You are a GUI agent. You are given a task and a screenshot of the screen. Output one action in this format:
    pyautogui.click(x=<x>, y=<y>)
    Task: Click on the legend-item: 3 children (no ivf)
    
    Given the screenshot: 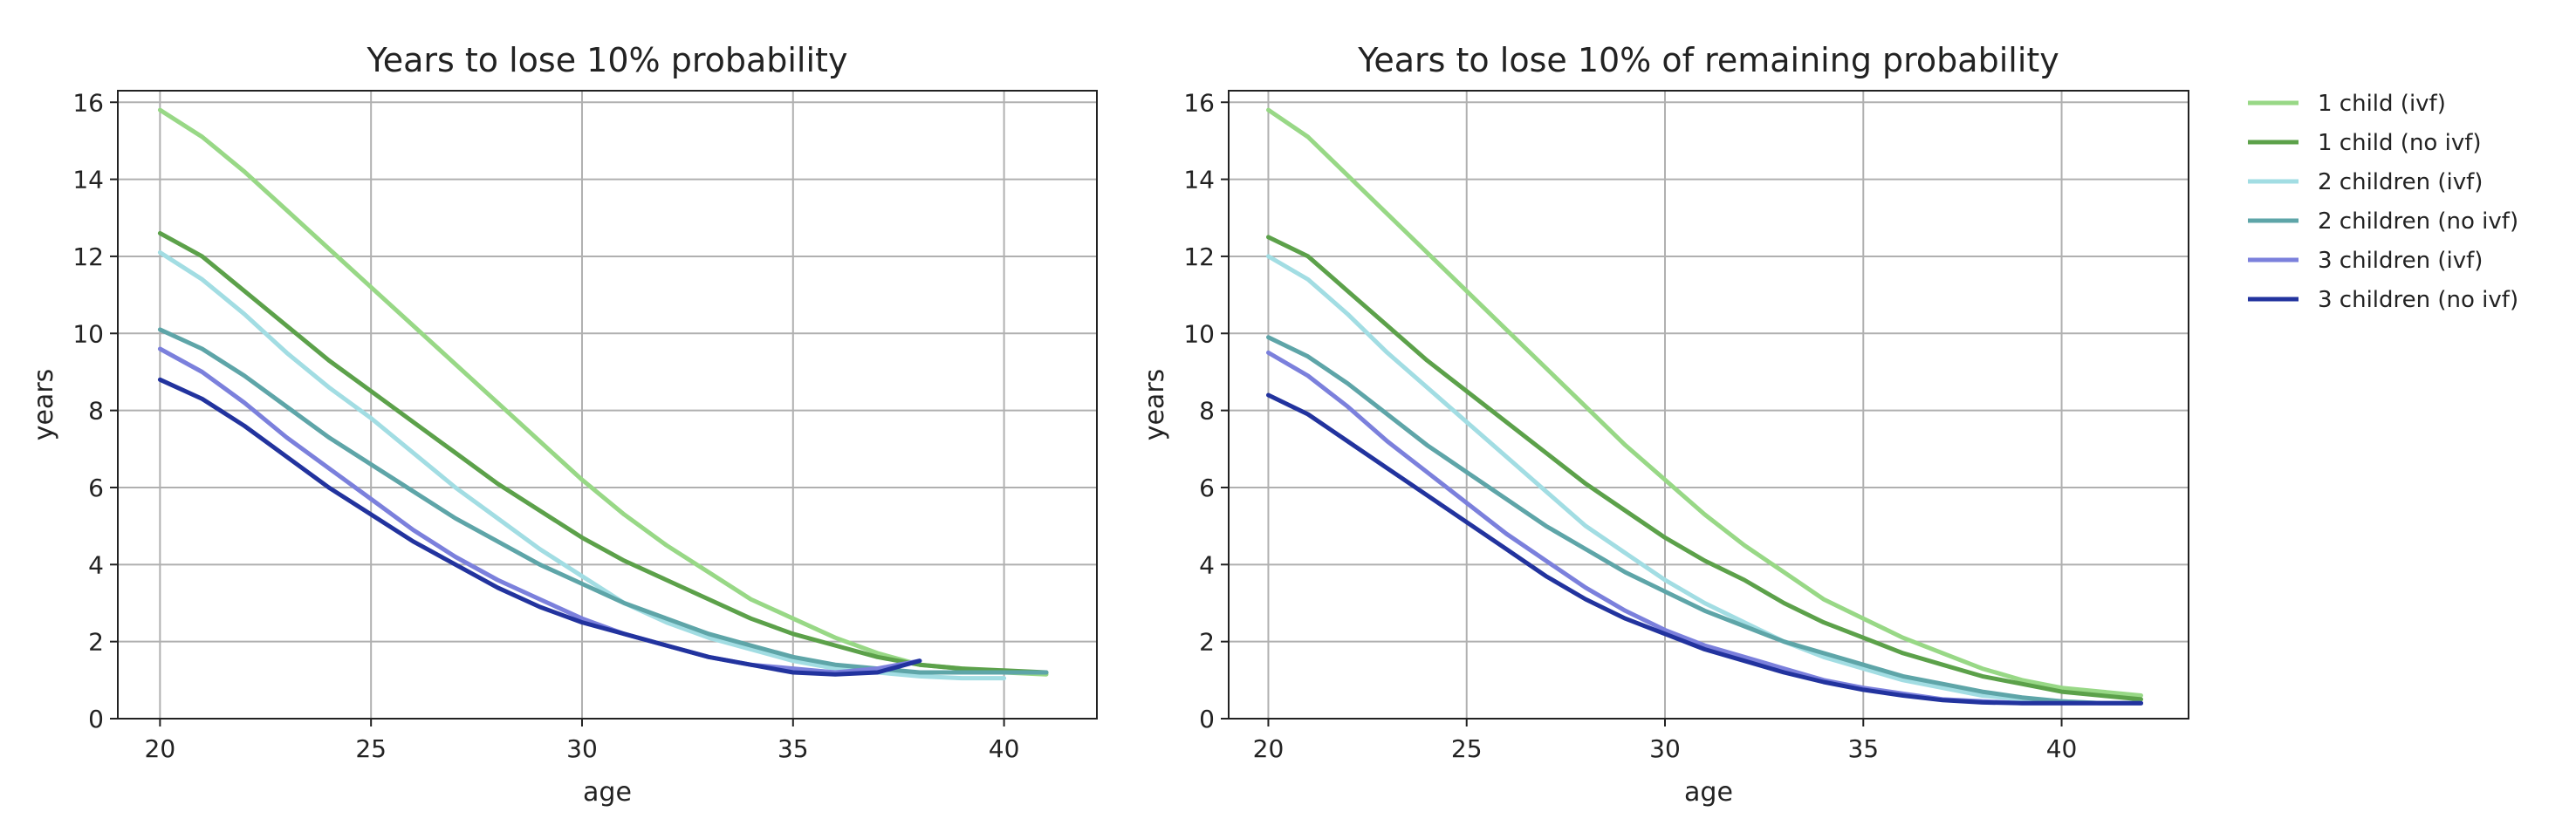 What is the action you would take?
    pyautogui.click(x=2383, y=300)
    